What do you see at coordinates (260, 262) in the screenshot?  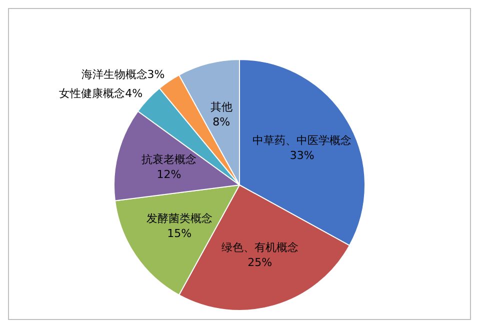 I see `data-label: 25%` at bounding box center [260, 262].